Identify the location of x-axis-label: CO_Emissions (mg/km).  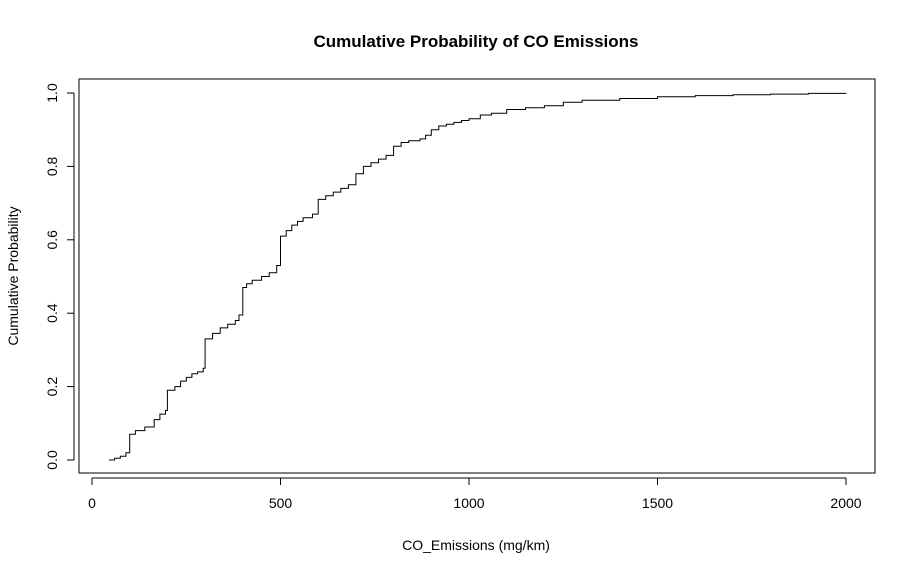
(476, 545).